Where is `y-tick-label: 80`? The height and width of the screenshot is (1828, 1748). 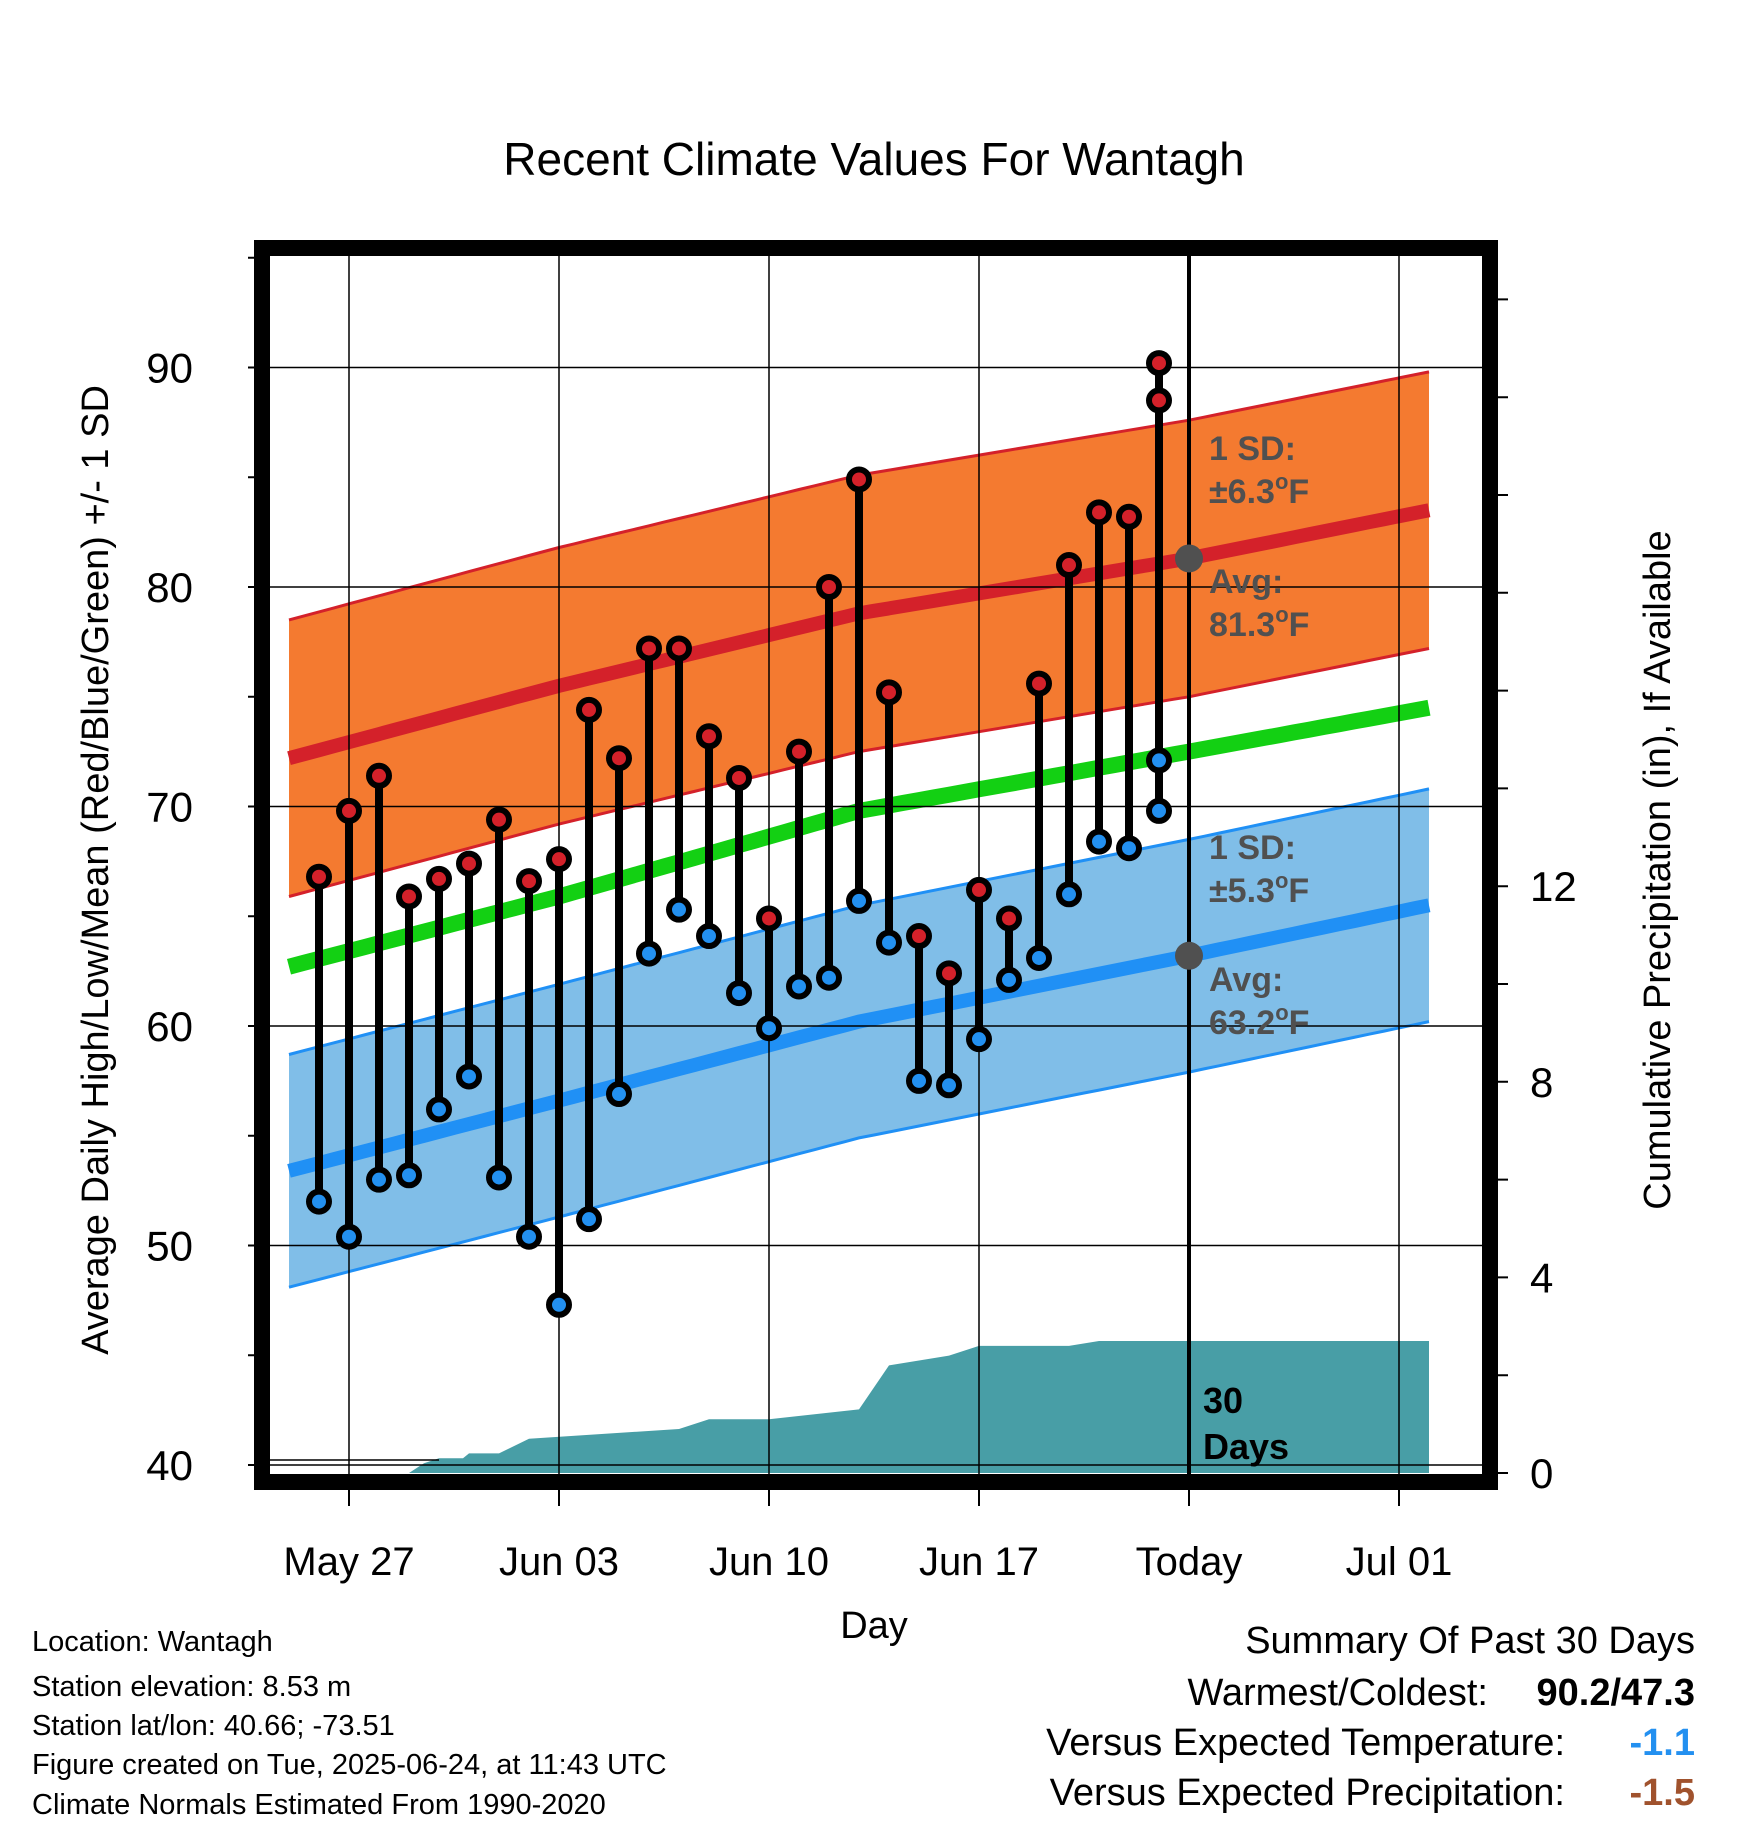 y-tick-label: 80 is located at coordinates (169, 587).